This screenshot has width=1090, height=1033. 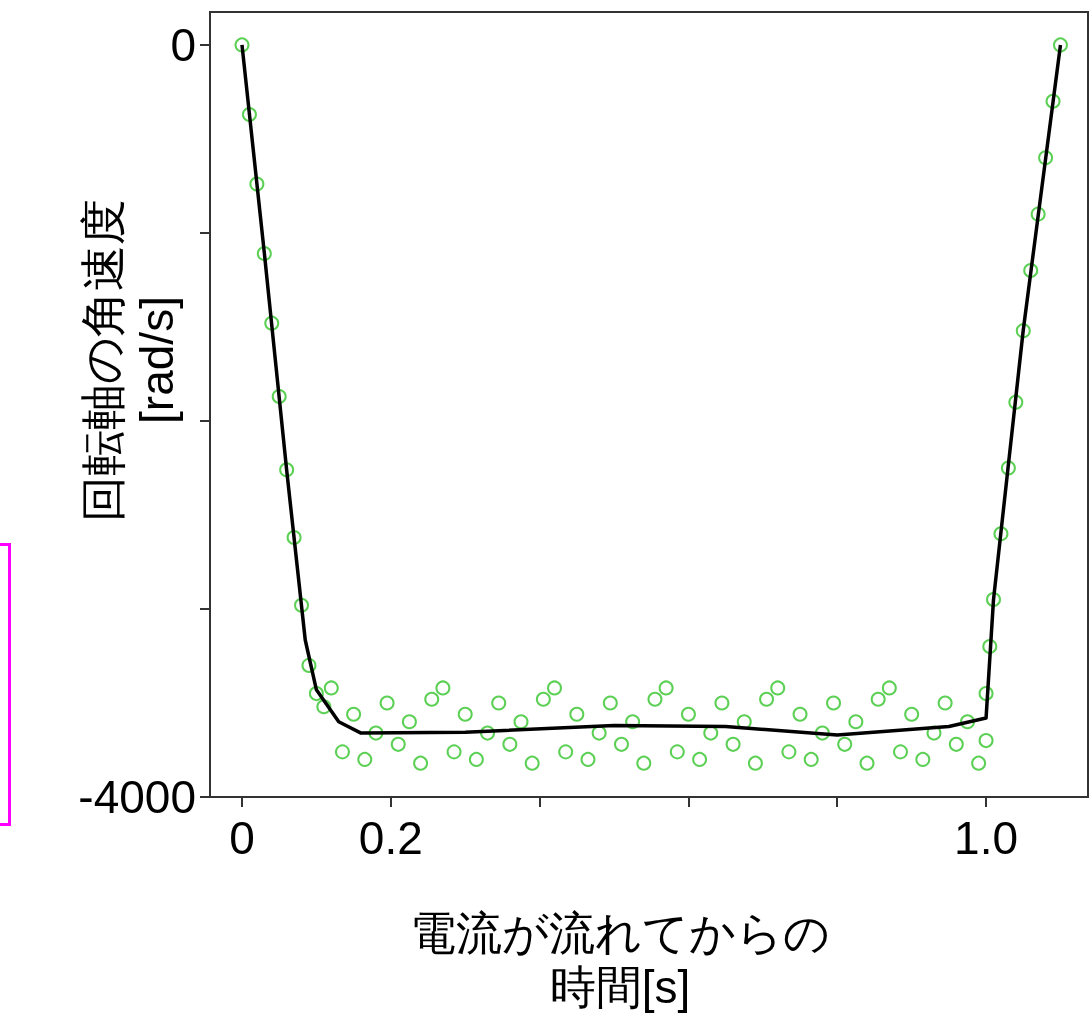 I want to click on x-tick-label: 1.0, so click(x=986, y=838).